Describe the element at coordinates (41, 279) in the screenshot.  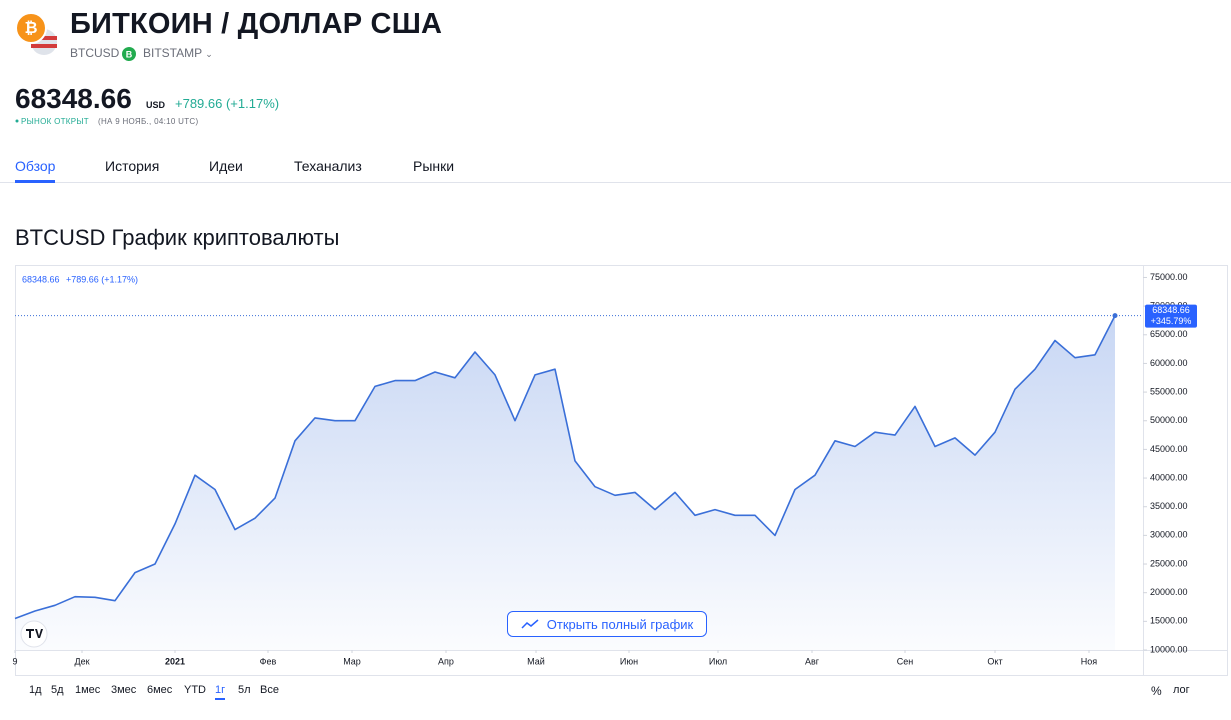
I see `legend-price: 68348.66` at that location.